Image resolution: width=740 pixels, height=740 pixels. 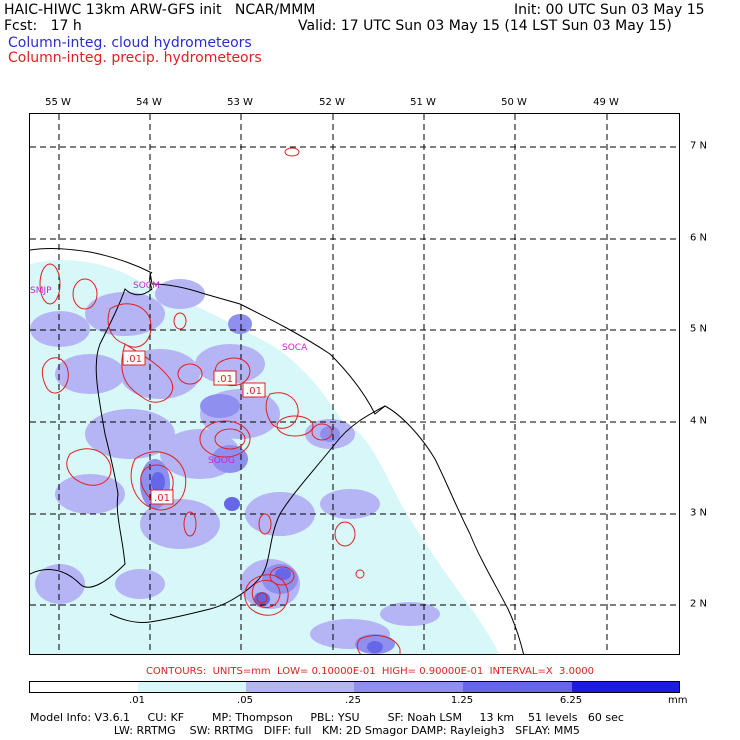 I want to click on lat-label: 5 N, so click(x=699, y=329).